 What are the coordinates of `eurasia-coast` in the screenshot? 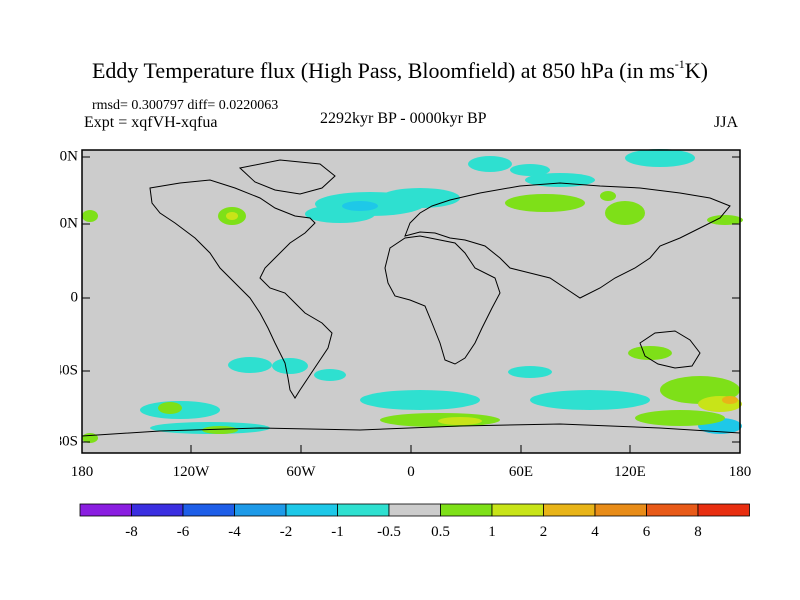 It's located at (567, 240).